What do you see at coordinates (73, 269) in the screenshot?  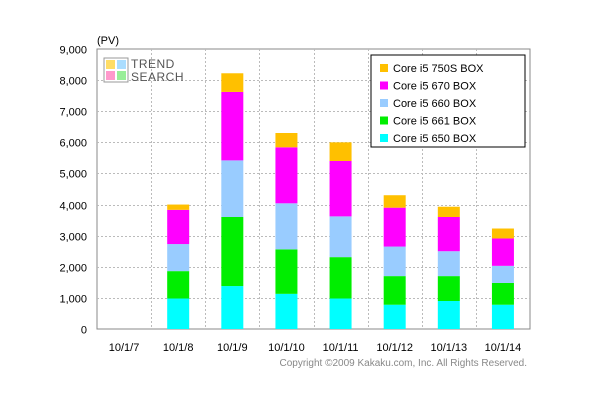 I see `y-tick-label: 2,000` at bounding box center [73, 269].